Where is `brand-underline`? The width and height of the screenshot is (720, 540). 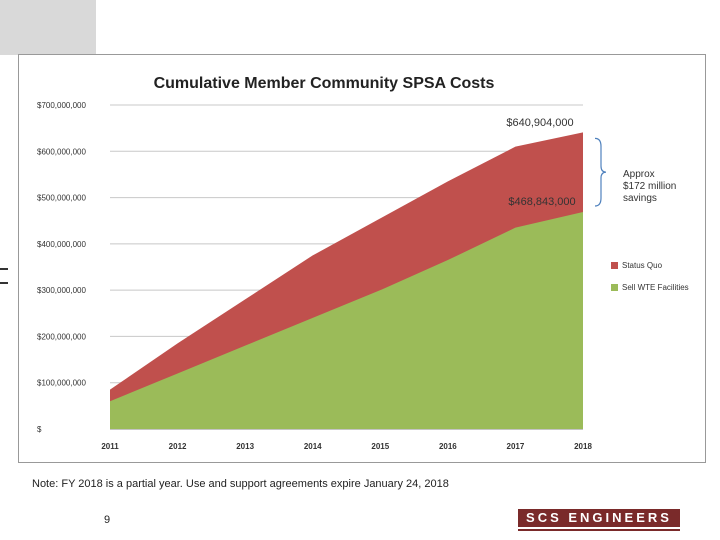
brand-underline is located at coordinates (599, 530).